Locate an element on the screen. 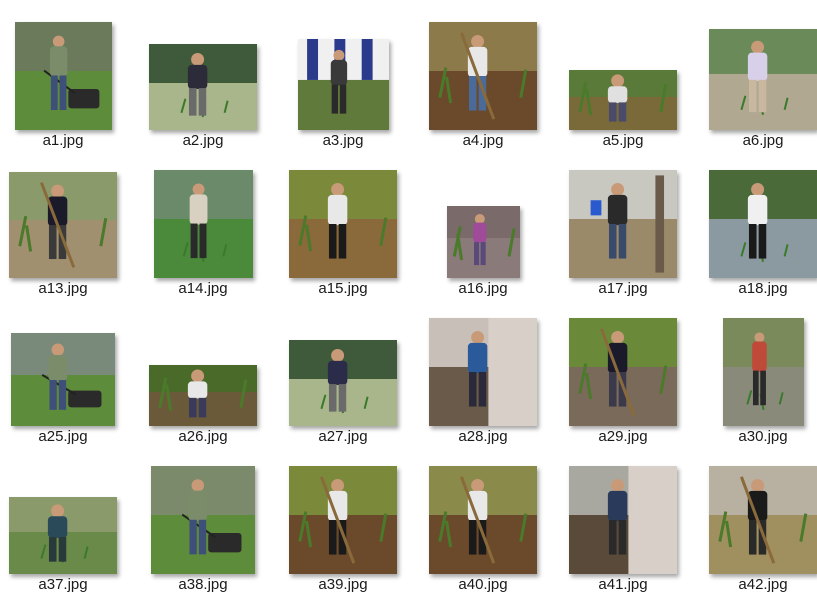  file-item: a37.jpg is located at coordinates (63, 526).